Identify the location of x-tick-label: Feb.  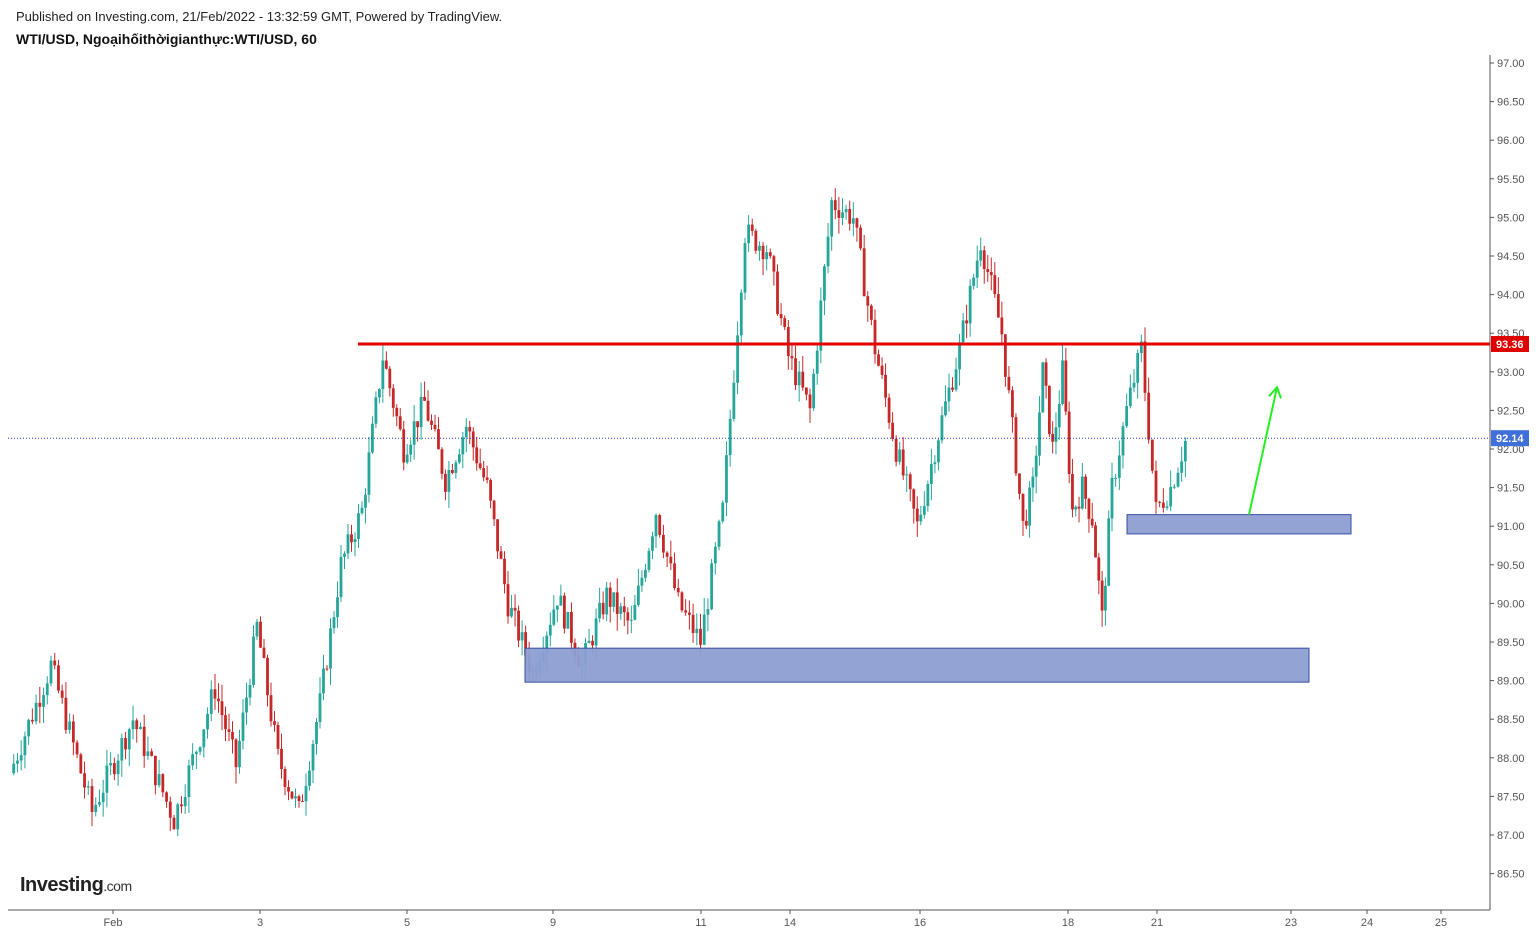
(113, 923).